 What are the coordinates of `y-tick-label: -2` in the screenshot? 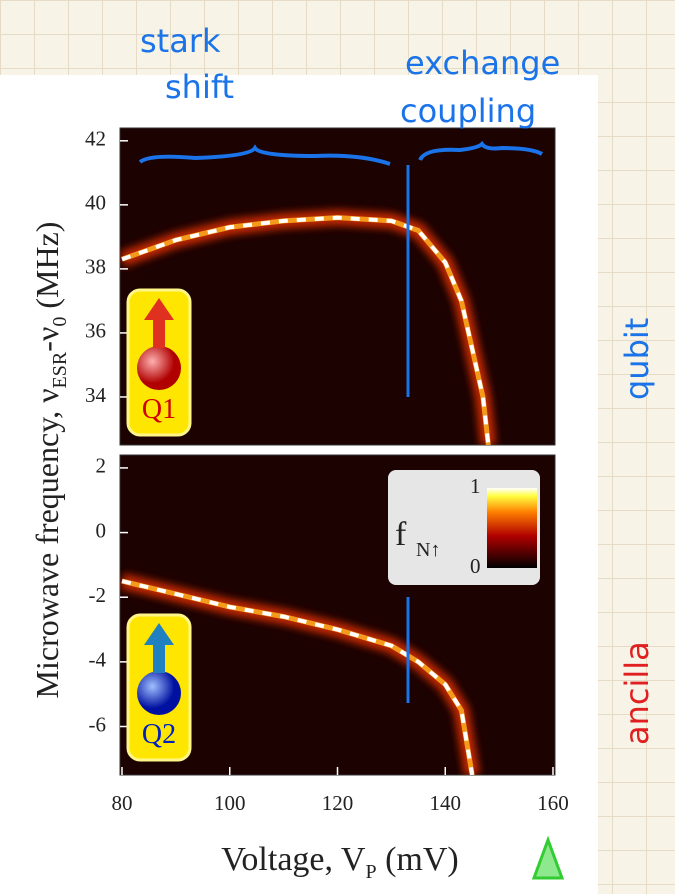 It's located at (98, 595).